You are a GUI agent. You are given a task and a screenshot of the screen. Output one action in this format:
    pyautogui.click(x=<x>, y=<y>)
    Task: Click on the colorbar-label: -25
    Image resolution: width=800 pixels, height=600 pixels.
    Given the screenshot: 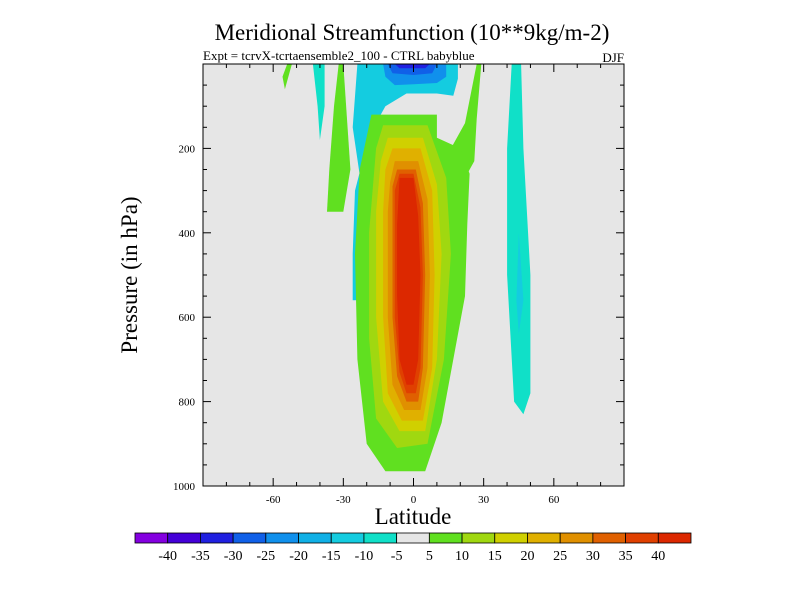 What is the action you would take?
    pyautogui.click(x=265, y=556)
    